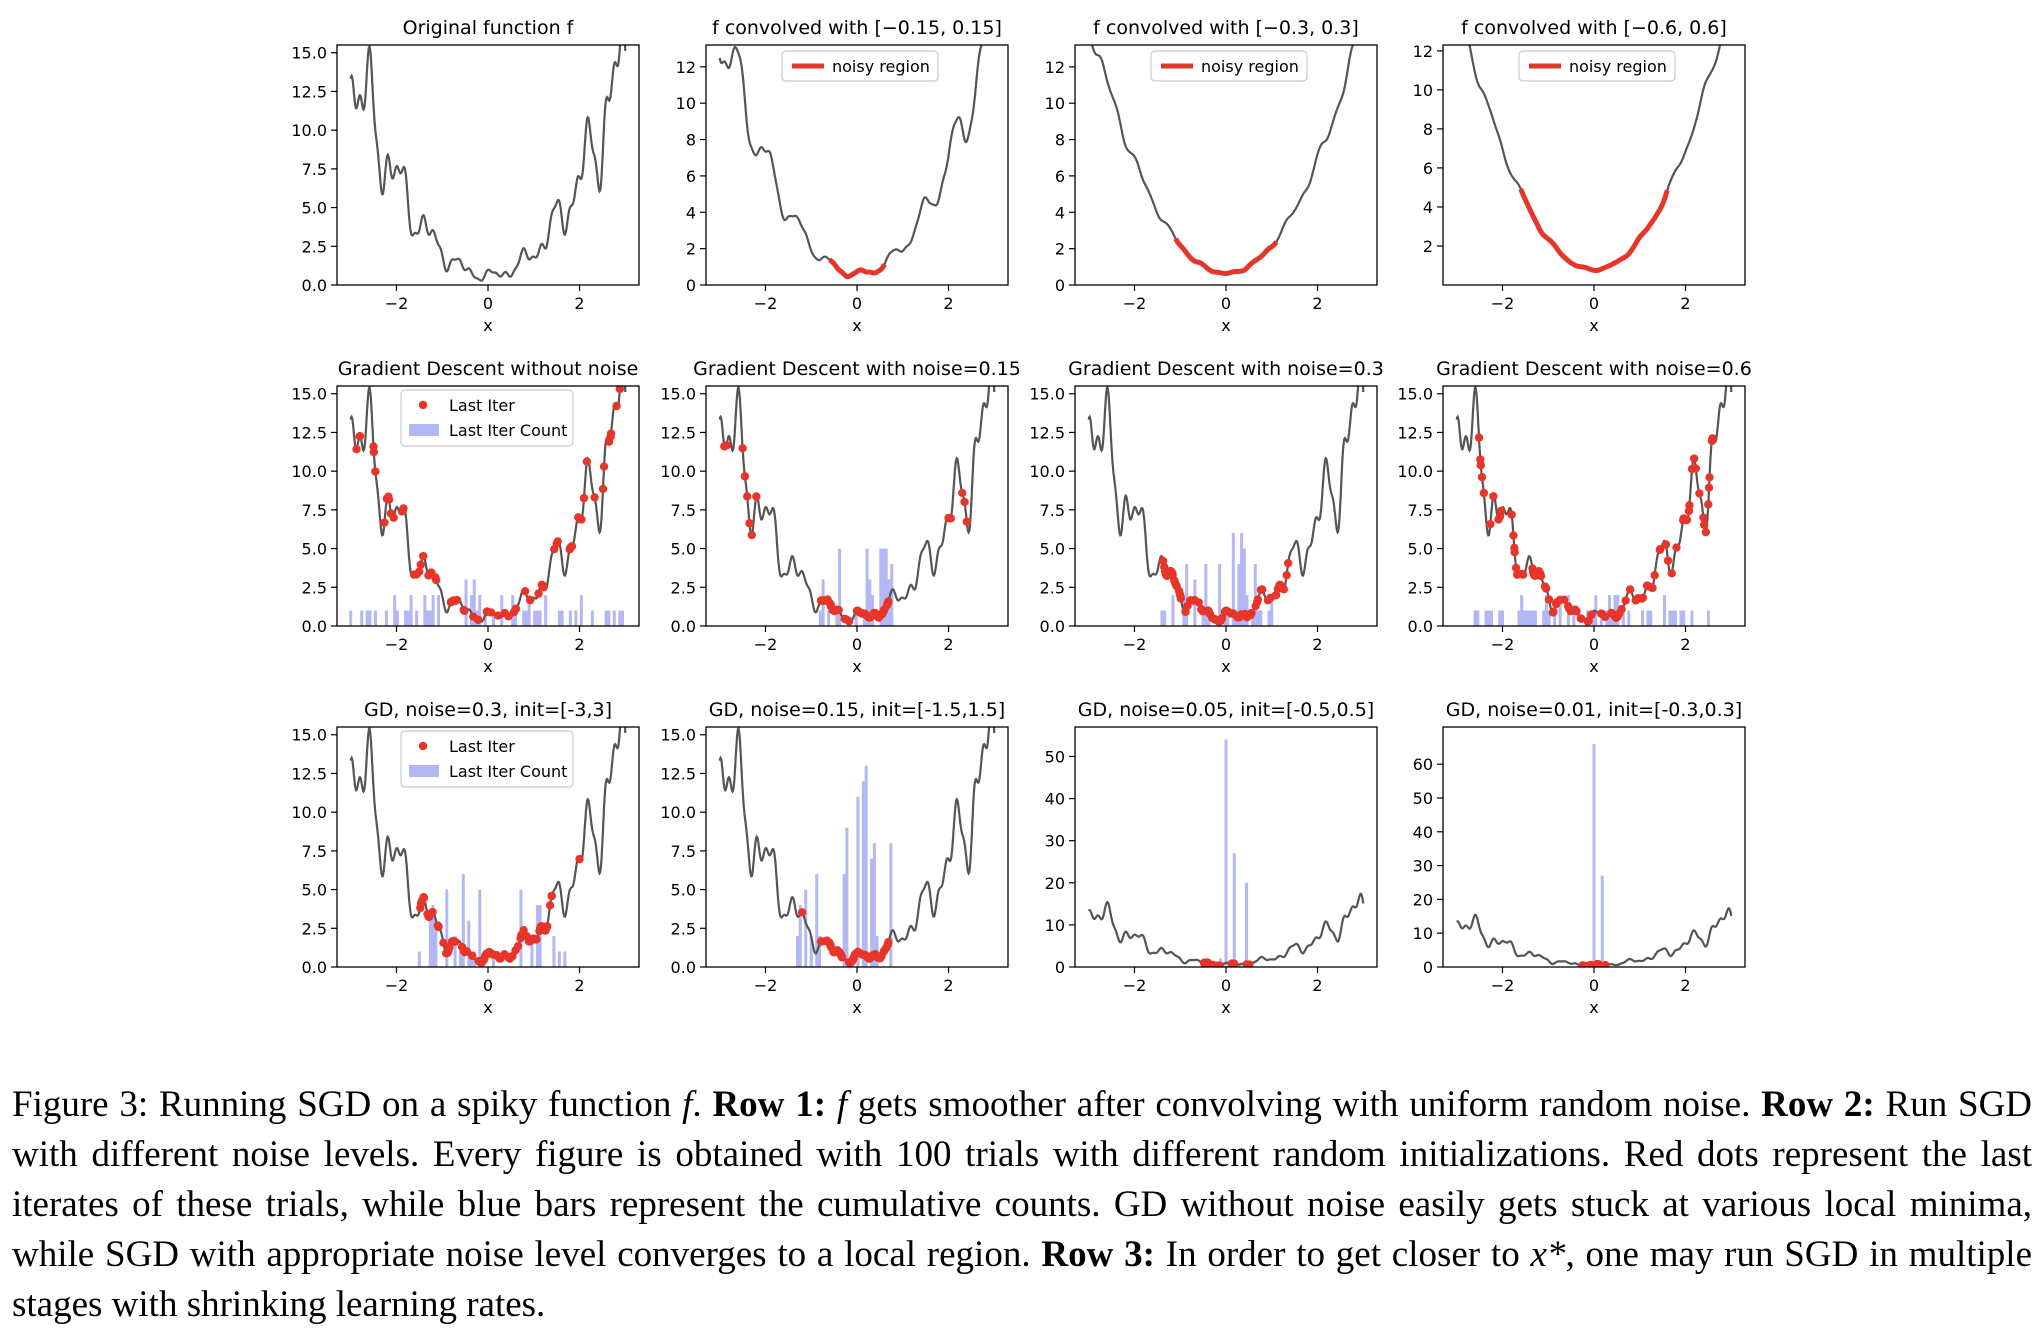  I want to click on y-tick-label: 50, so click(1423, 798).